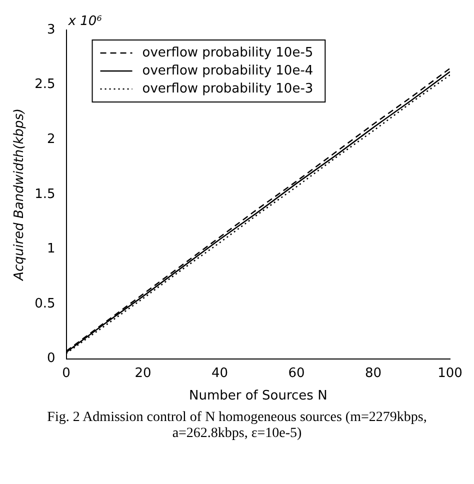 This screenshot has width=474, height=484. What do you see at coordinates (51, 358) in the screenshot?
I see `y-tick-label: 0` at bounding box center [51, 358].